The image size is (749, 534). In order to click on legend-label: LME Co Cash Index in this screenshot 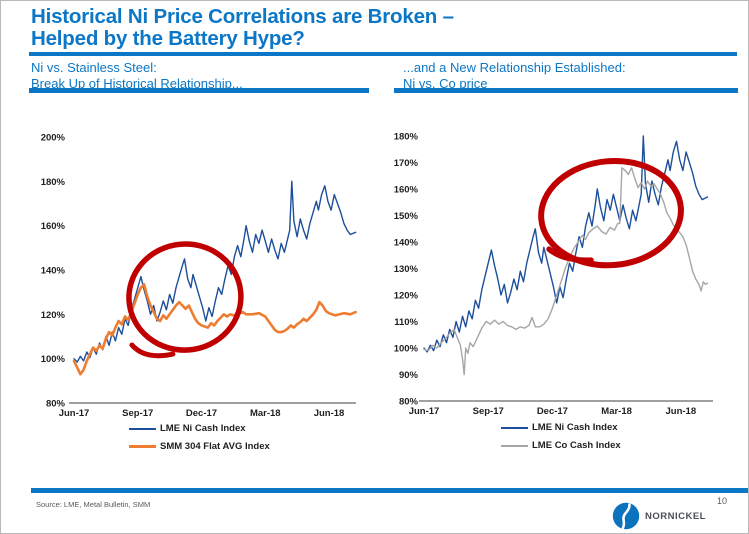, I will do `click(576, 445)`.